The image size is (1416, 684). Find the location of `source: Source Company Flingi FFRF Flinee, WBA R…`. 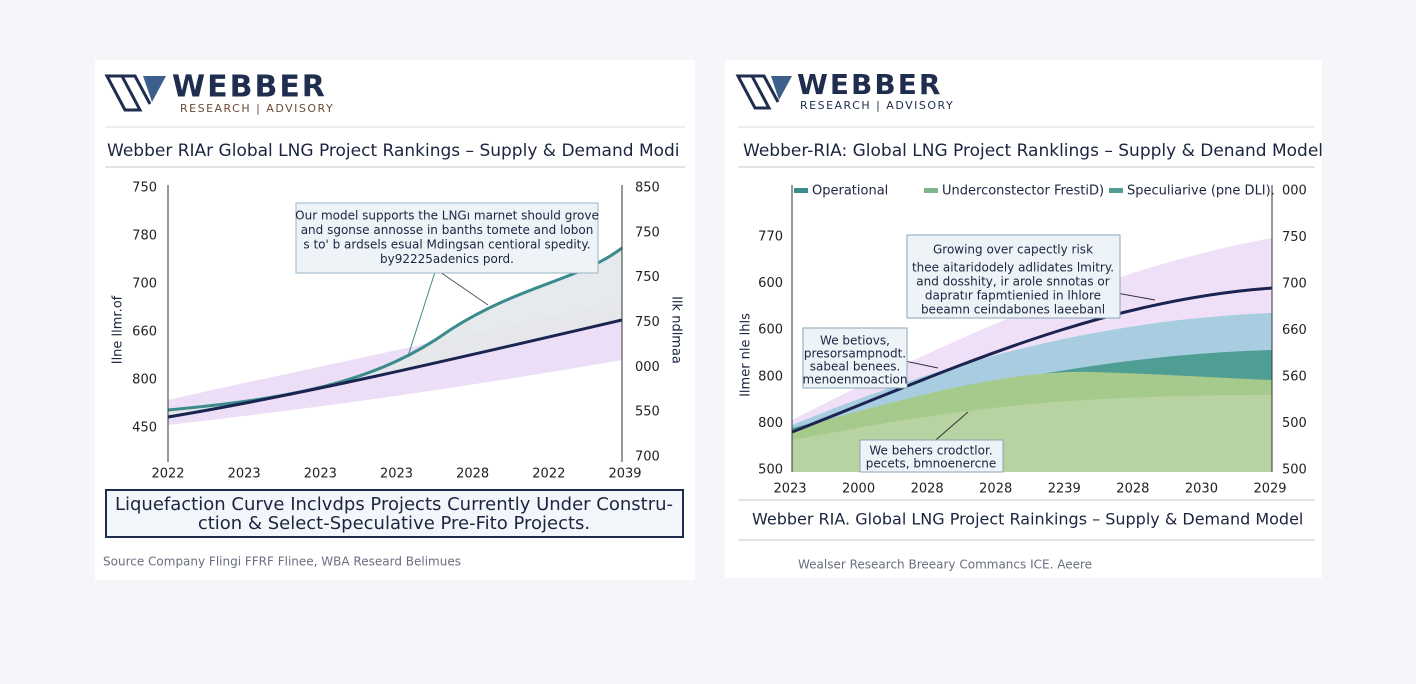

source: Source Company Flingi FFRF Flinee, WBA R… is located at coordinates (282, 562).